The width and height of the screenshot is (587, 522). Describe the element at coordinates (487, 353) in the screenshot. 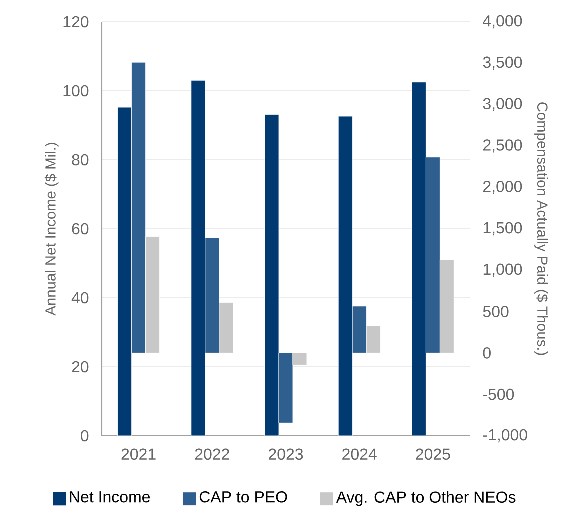

I see `y2-tick-label: 0` at that location.